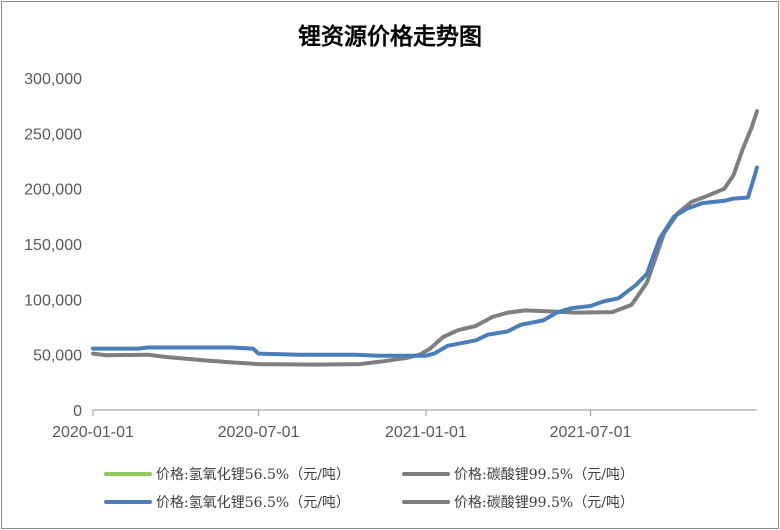 The height and width of the screenshot is (530, 780). I want to click on x-axis: 2020-01-01 2020-07-01 2021-01-01 2021-07-01, so click(404, 425).